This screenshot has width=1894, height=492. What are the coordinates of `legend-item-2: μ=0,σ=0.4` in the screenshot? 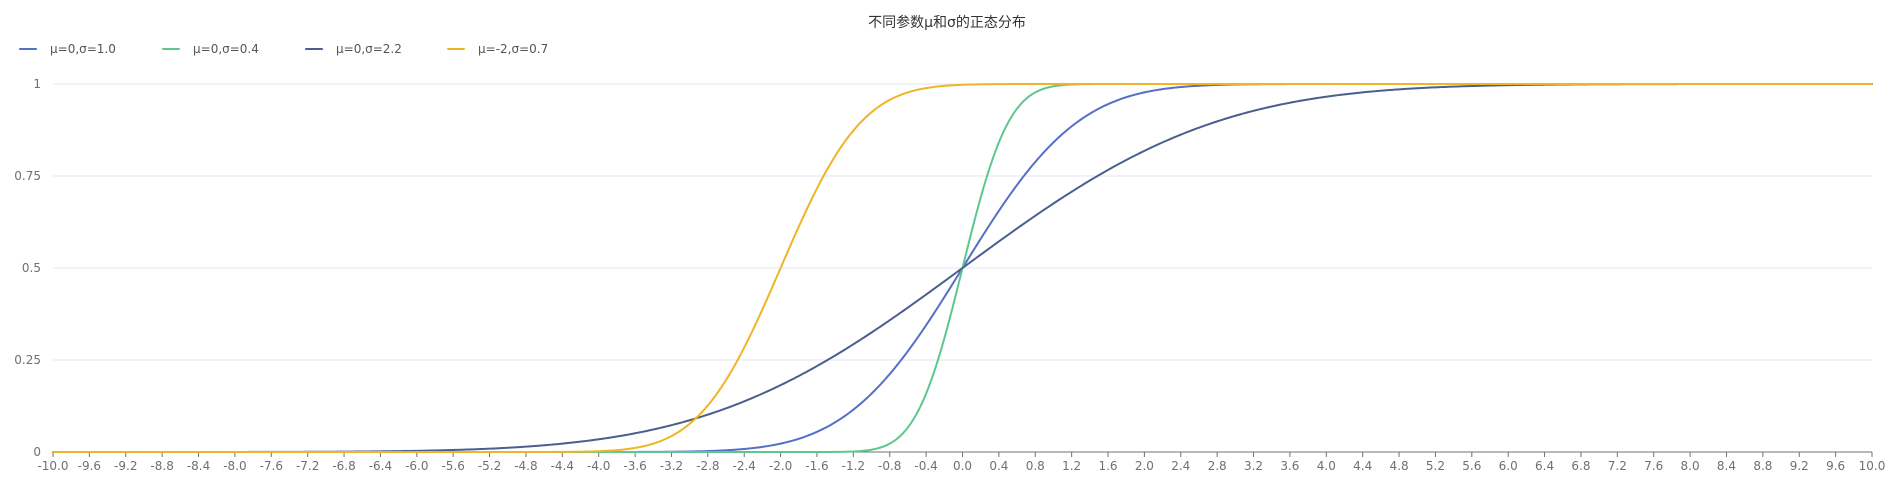 It's located at (210, 49).